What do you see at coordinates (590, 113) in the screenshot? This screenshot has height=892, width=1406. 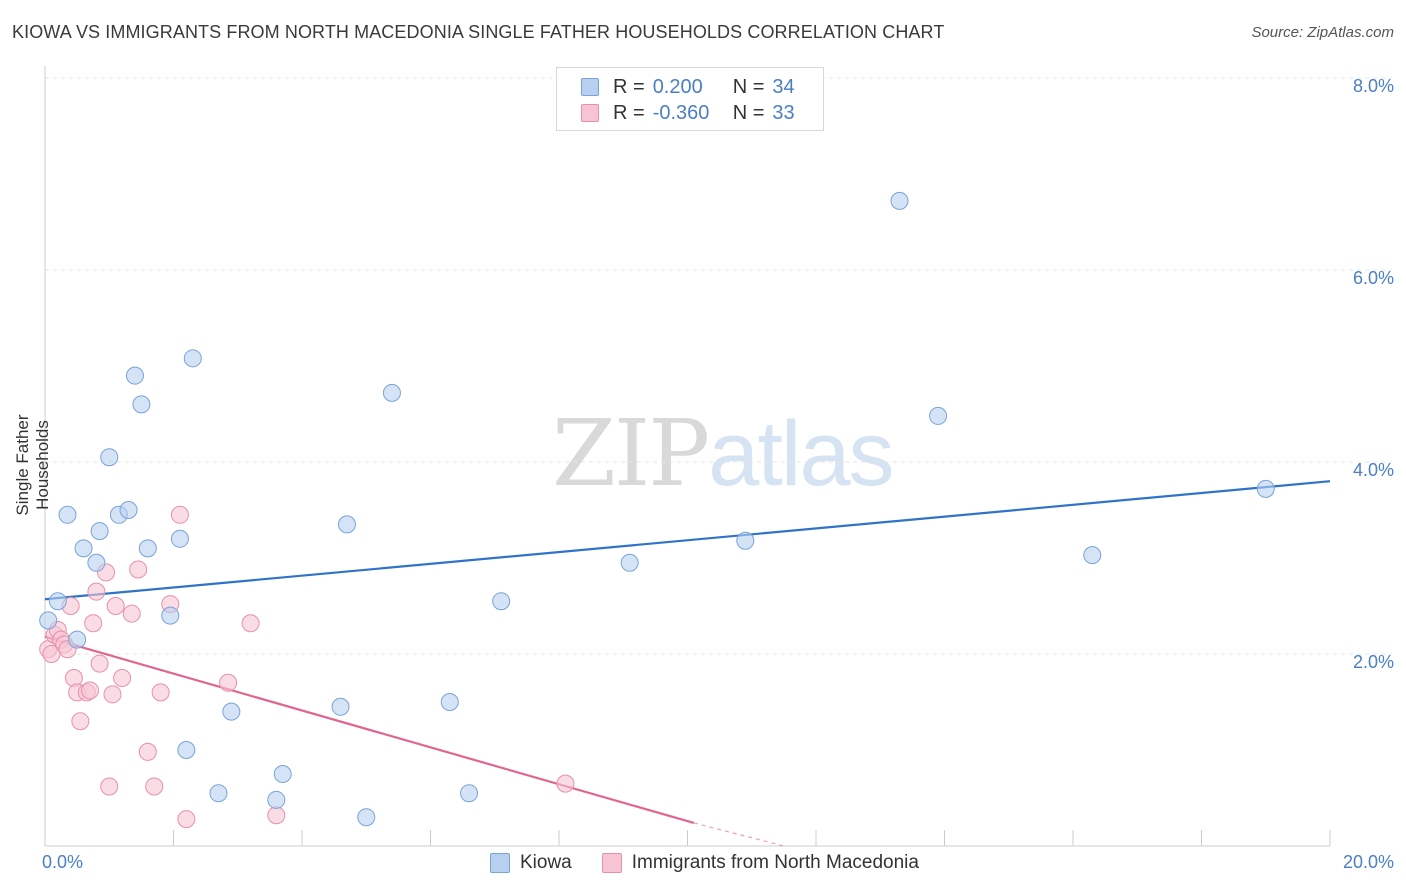 I see `macedonia-swatch` at bounding box center [590, 113].